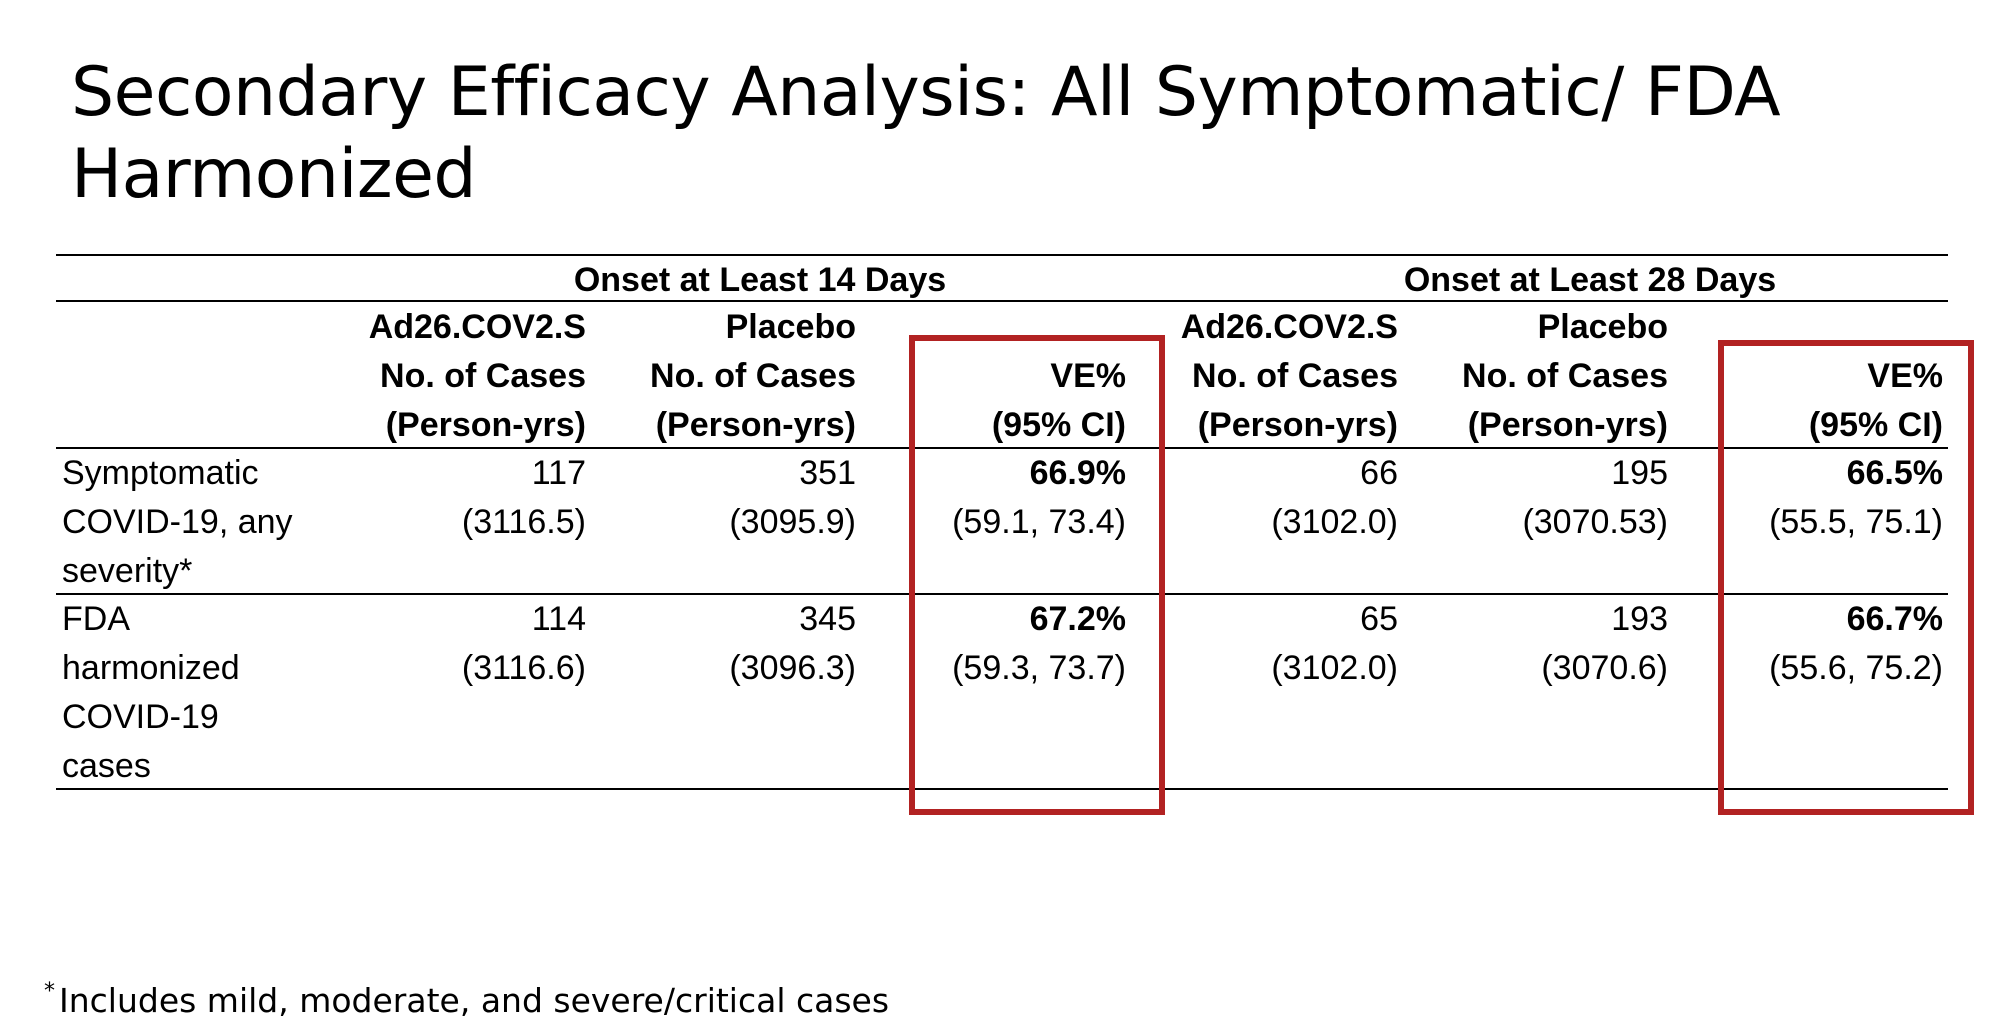 This screenshot has width=1998, height=1031. What do you see at coordinates (1379, 473) in the screenshot?
I see `cell-vaccine-28-cases: 66` at bounding box center [1379, 473].